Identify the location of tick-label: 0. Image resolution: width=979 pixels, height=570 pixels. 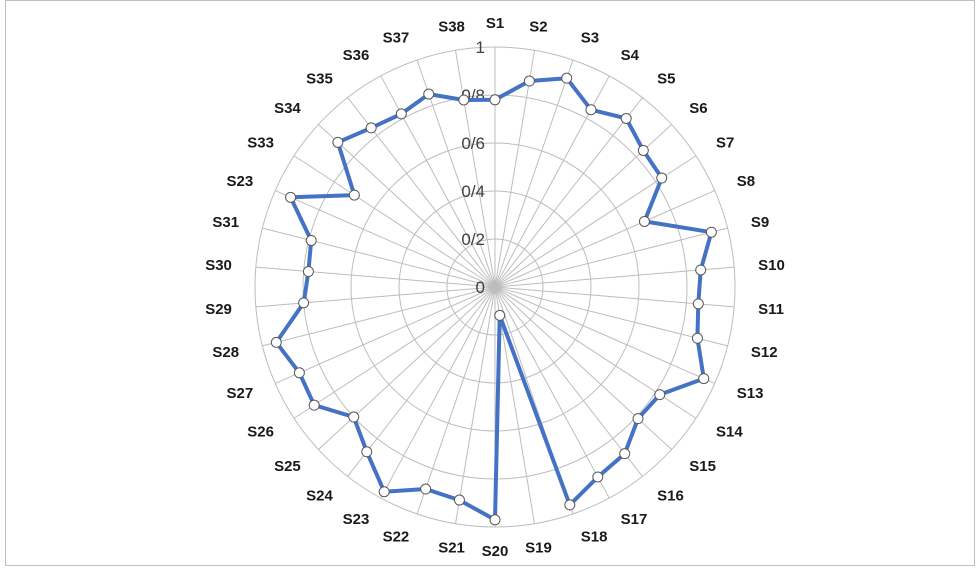
(480, 287).